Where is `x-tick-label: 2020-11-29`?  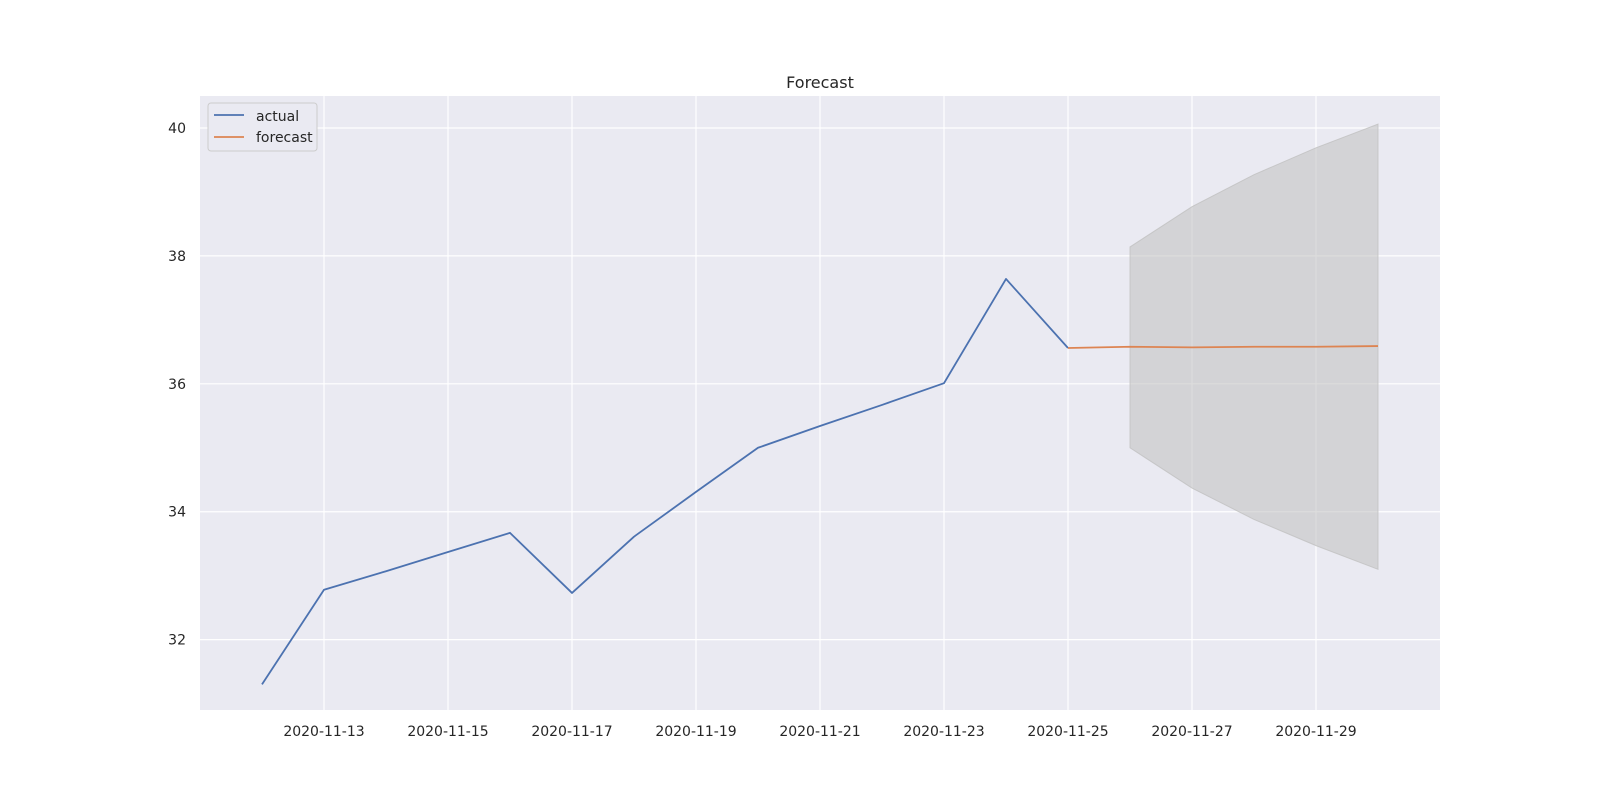 x-tick-label: 2020-11-29 is located at coordinates (1315, 732).